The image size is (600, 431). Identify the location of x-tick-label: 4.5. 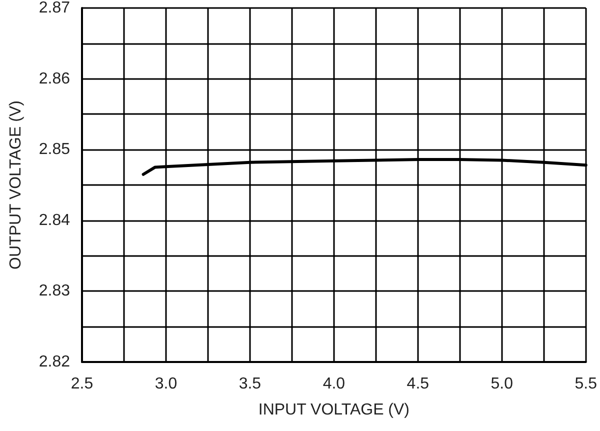
(418, 384).